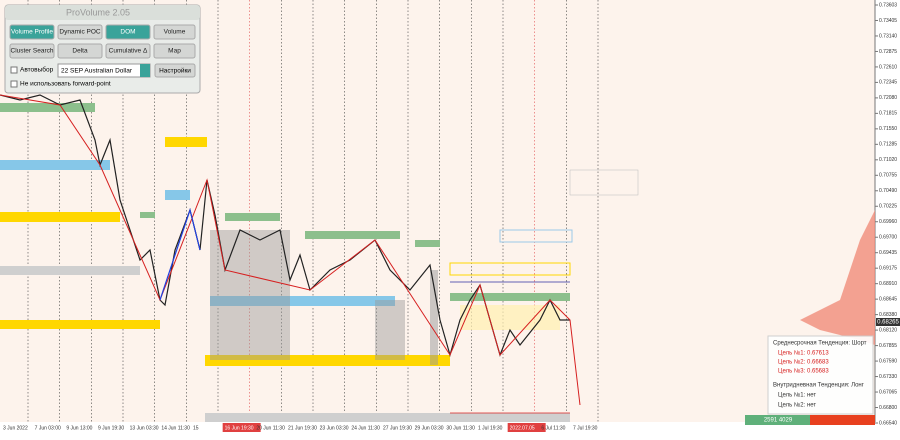 The height and width of the screenshot is (440, 900). I want to click on price-label: 0.69435, so click(888, 253).